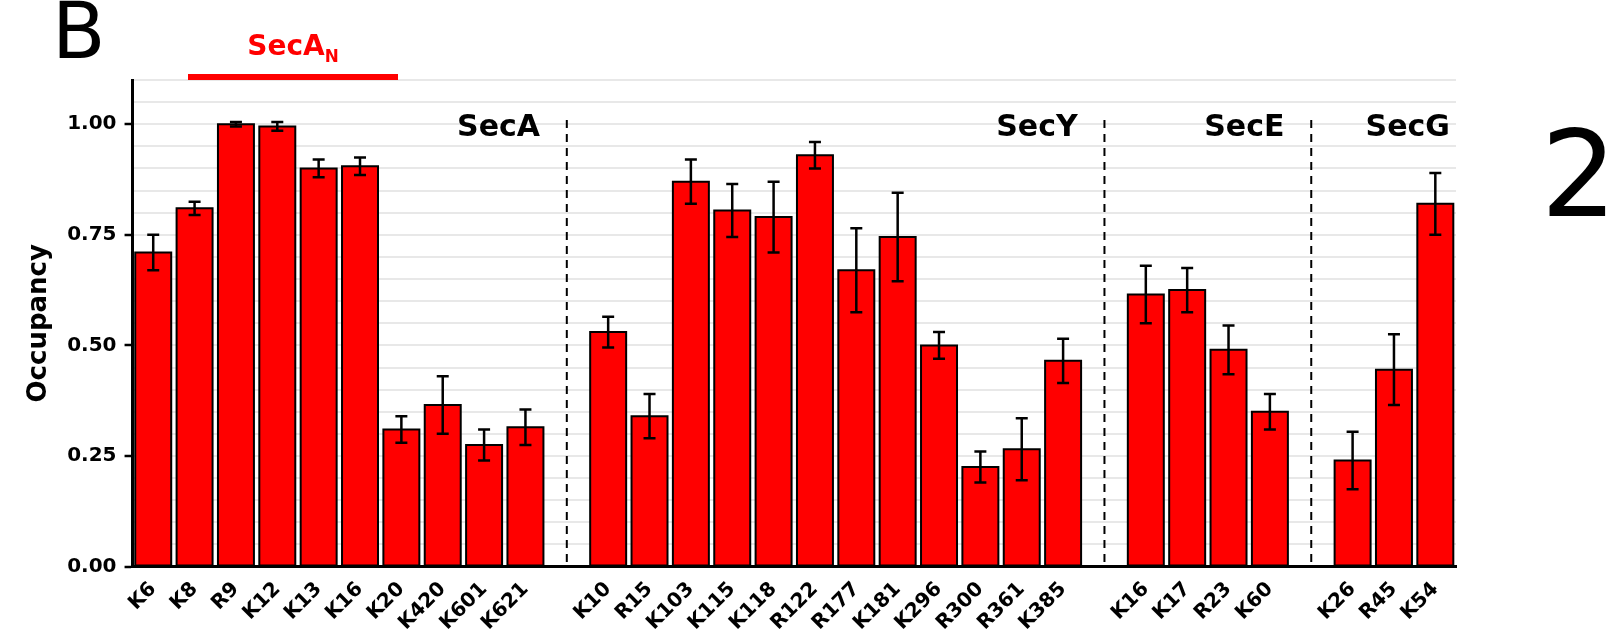 This screenshot has height=642, width=1621. Describe the element at coordinates (92, 122) in the screenshot. I see `y-tick-label: 1.00` at that location.